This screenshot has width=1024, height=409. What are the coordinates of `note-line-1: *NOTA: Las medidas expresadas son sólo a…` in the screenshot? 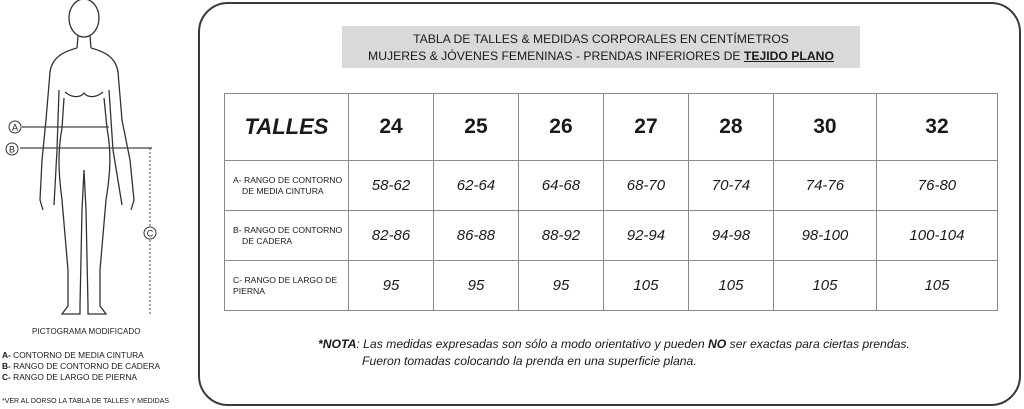 It's located at (614, 344).